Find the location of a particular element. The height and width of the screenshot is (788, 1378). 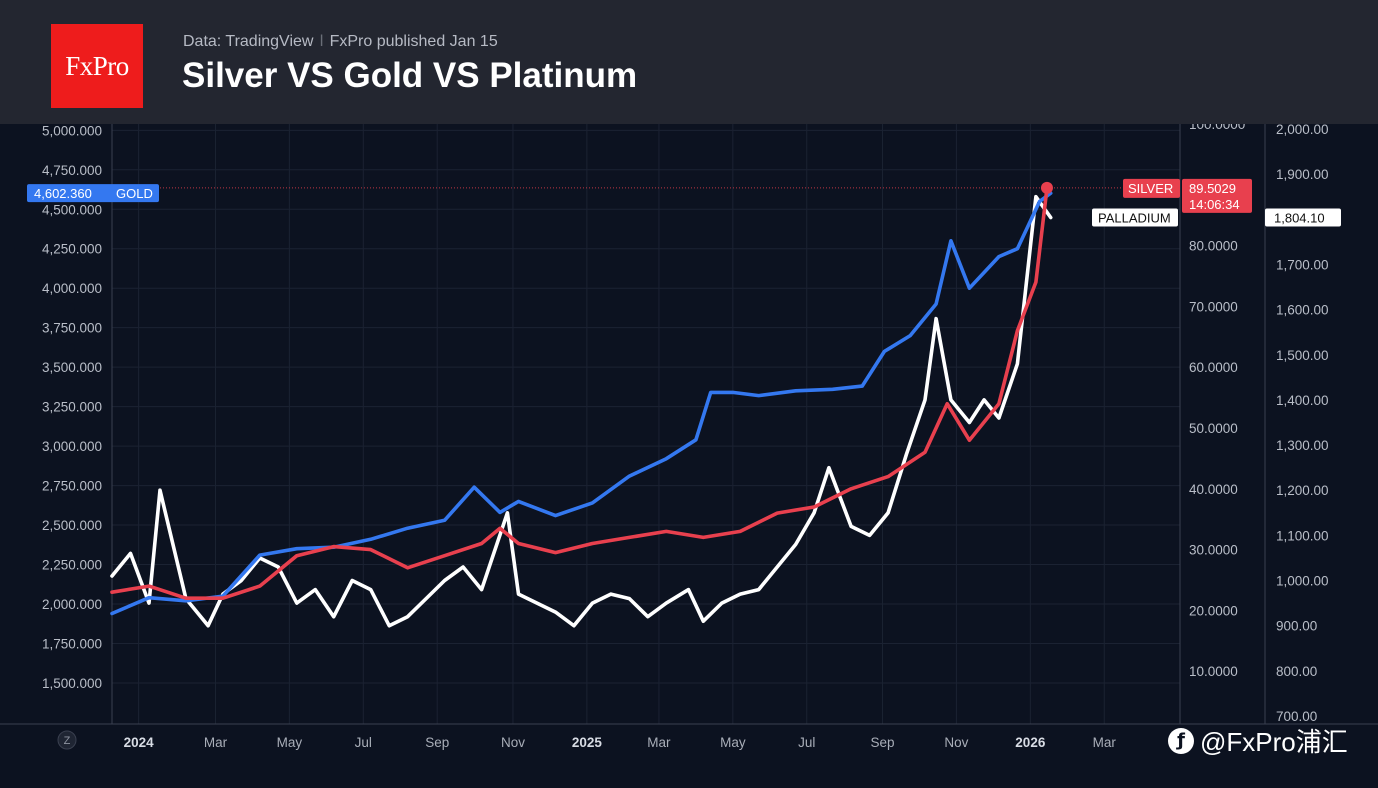

gold-name-label: GOLD is located at coordinates (134, 193).